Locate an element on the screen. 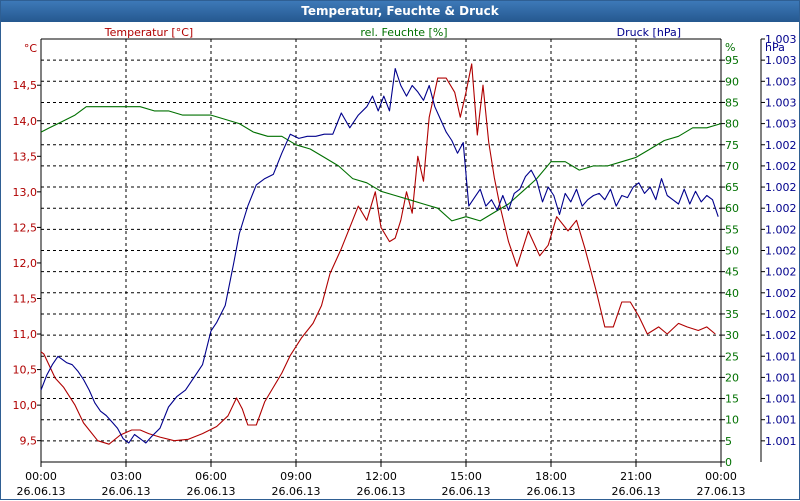  humidity-tick-label: 45 is located at coordinates (732, 272).